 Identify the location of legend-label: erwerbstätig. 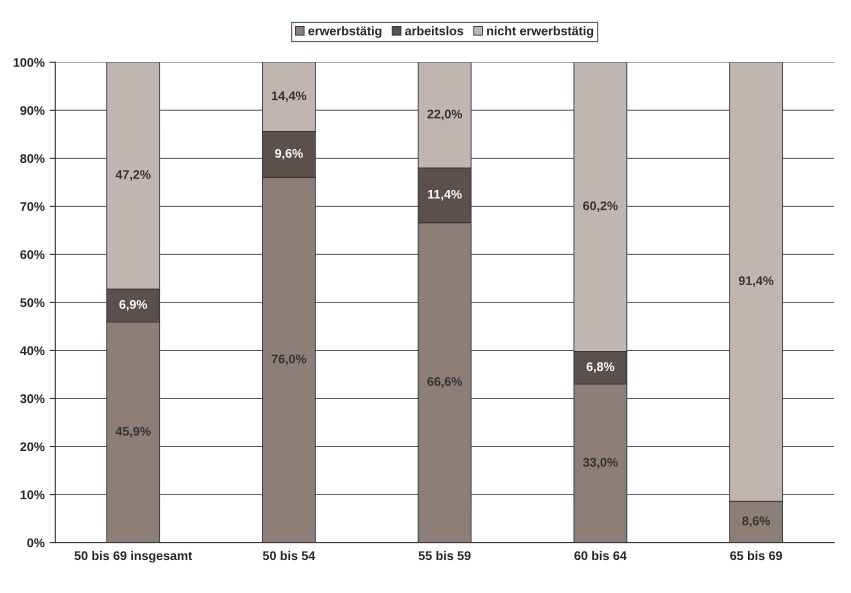
(345, 32).